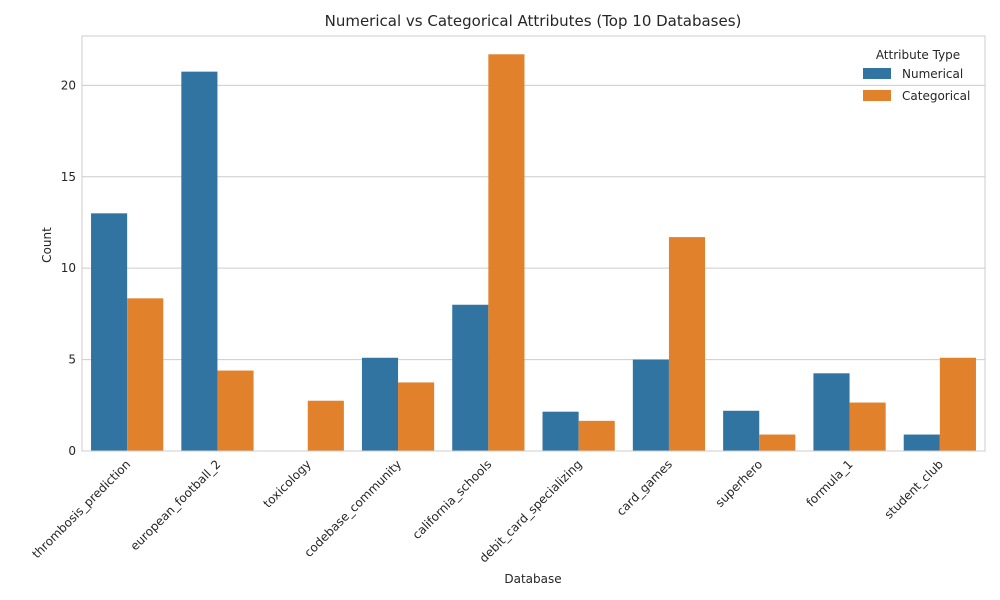 The height and width of the screenshot is (600, 1000). What do you see at coordinates (47, 245) in the screenshot?
I see `y-axis-label: Count` at bounding box center [47, 245].